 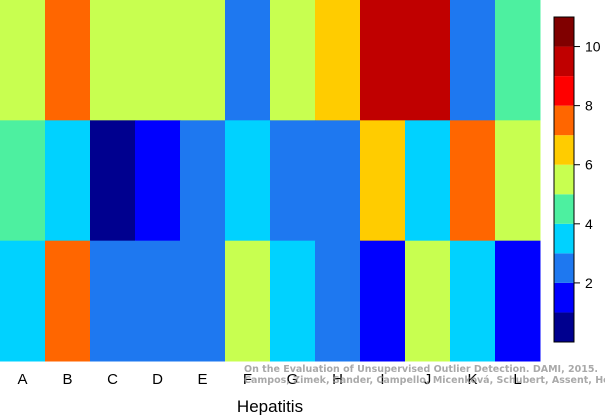 I want to click on heatmap-cell-c-row3, so click(x=113, y=301).